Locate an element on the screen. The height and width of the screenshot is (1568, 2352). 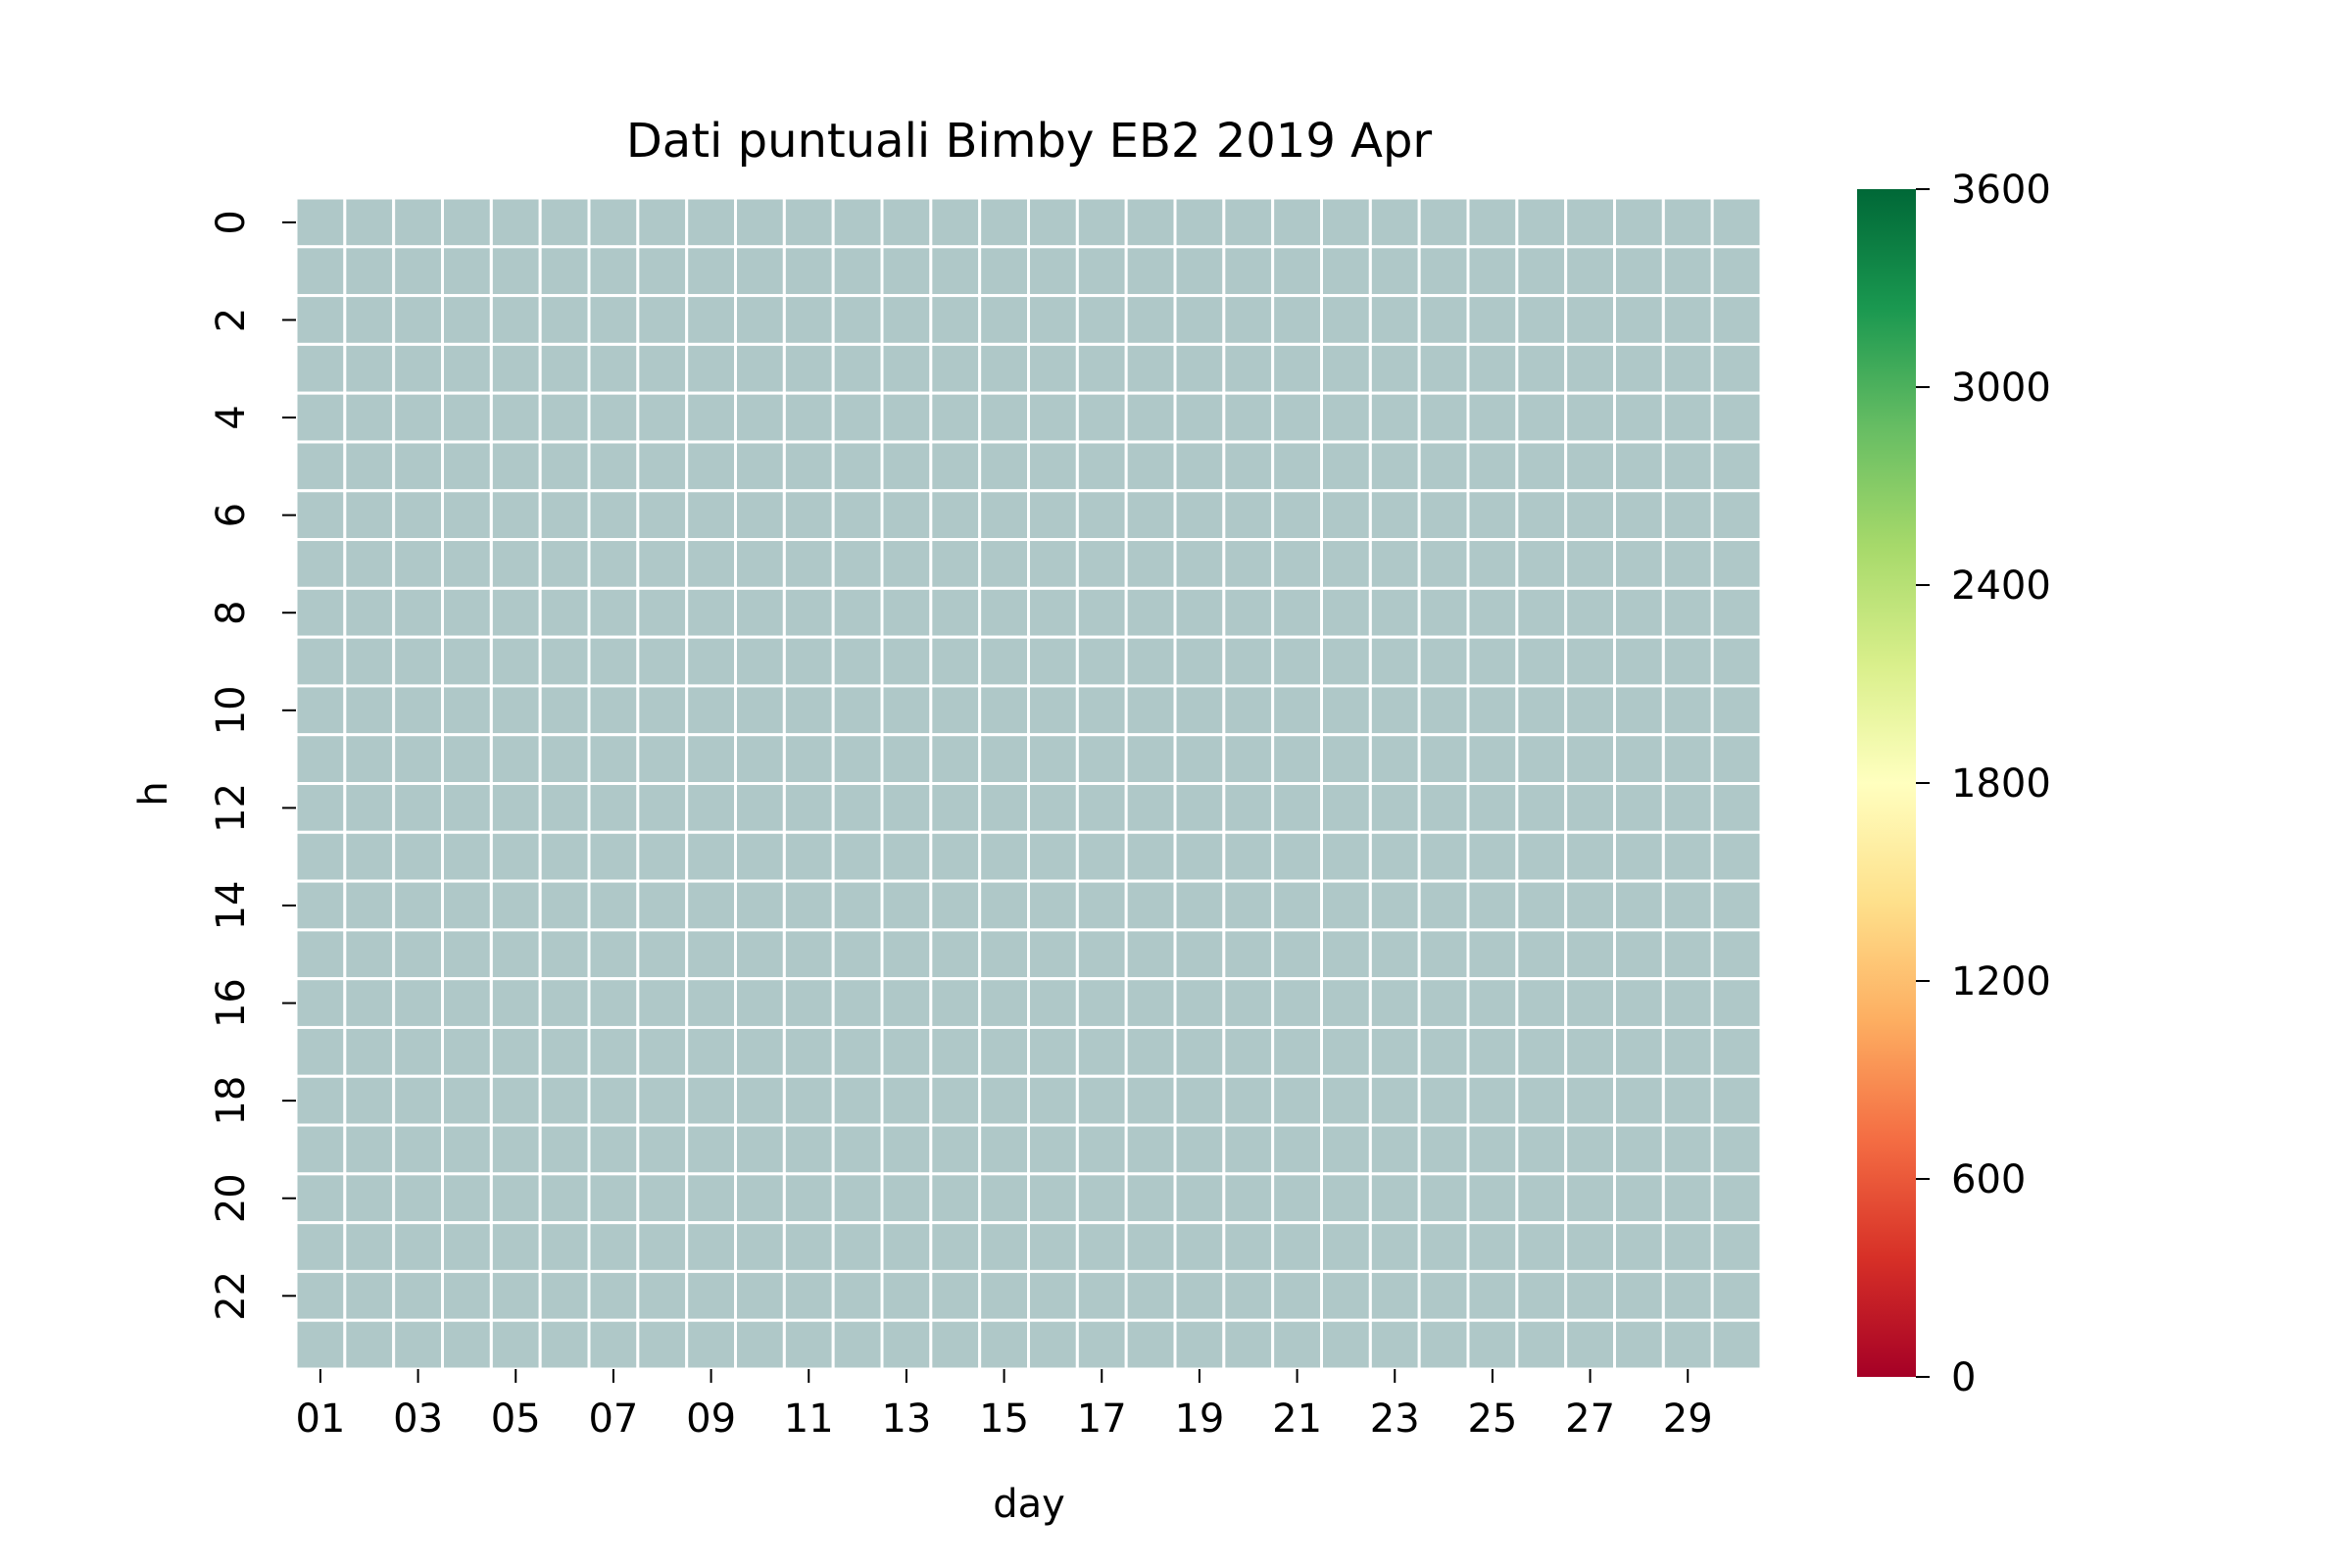
x-tick-label: 01 is located at coordinates (320, 1419).